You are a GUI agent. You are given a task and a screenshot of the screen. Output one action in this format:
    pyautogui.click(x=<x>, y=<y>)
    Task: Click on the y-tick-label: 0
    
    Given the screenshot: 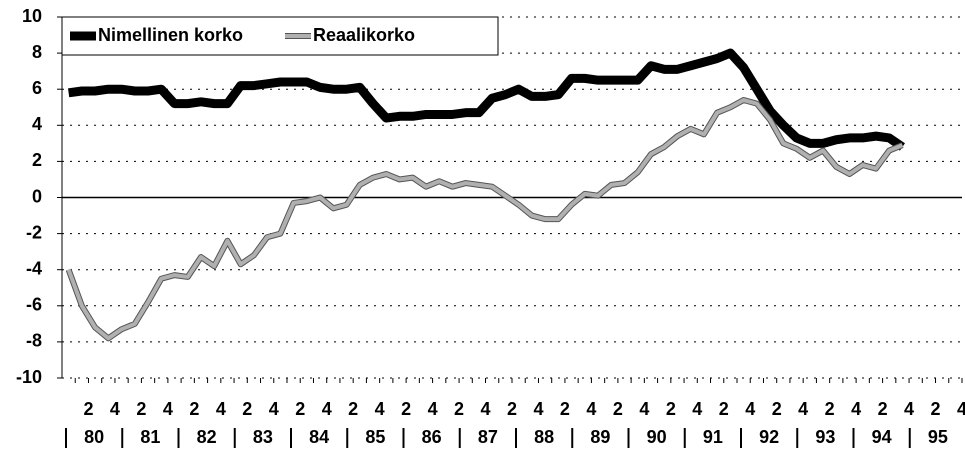 What is the action you would take?
    pyautogui.click(x=37, y=196)
    